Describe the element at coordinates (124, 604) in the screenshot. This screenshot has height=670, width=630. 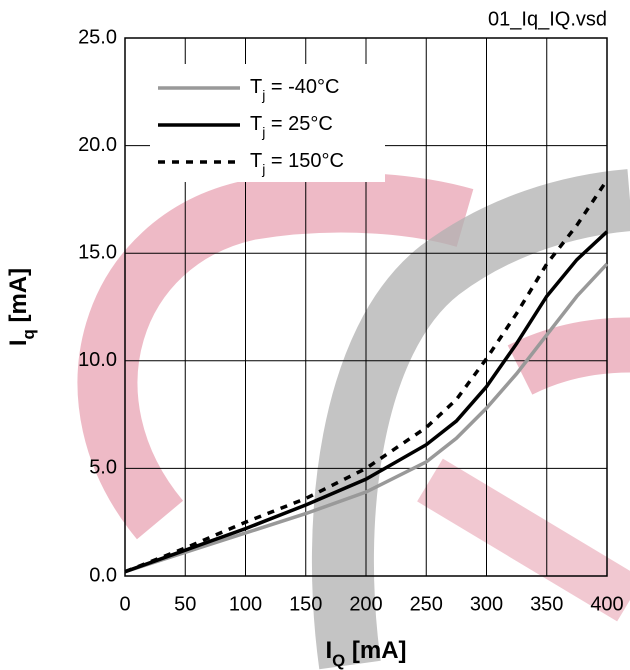
I see `x-tick-label: 0` at that location.